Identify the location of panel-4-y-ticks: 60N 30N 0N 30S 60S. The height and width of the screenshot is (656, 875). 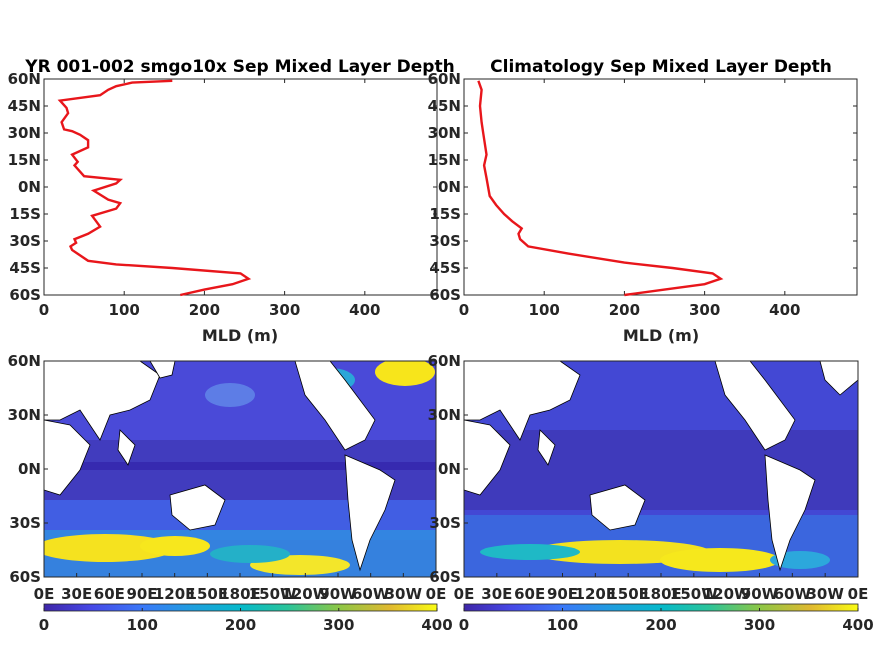
(448, 469).